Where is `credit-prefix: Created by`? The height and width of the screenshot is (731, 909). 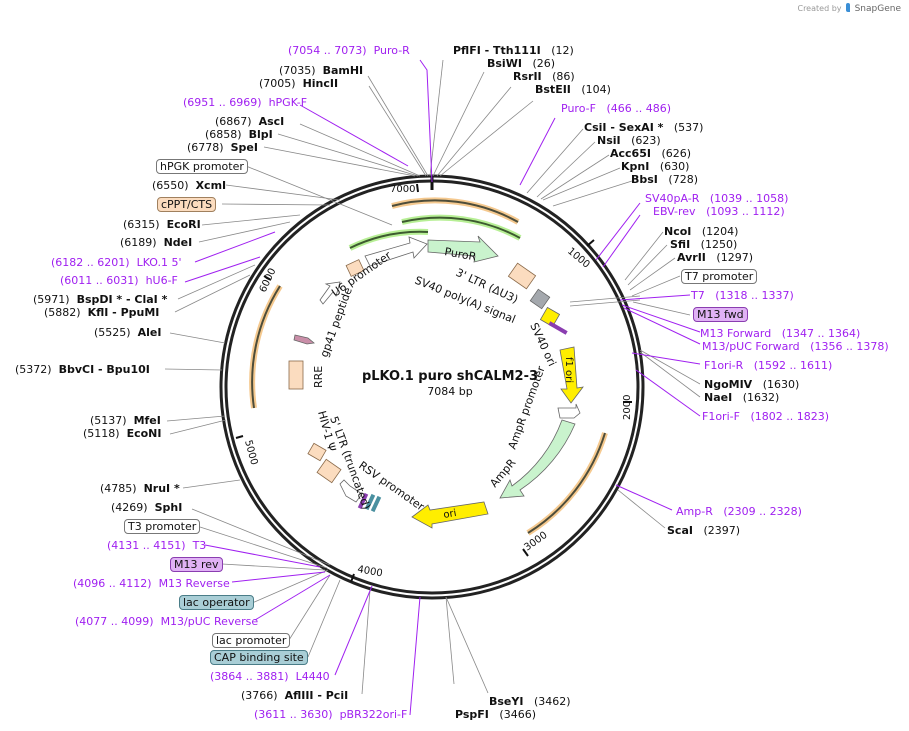 credit-prefix: Created by is located at coordinates (819, 8).